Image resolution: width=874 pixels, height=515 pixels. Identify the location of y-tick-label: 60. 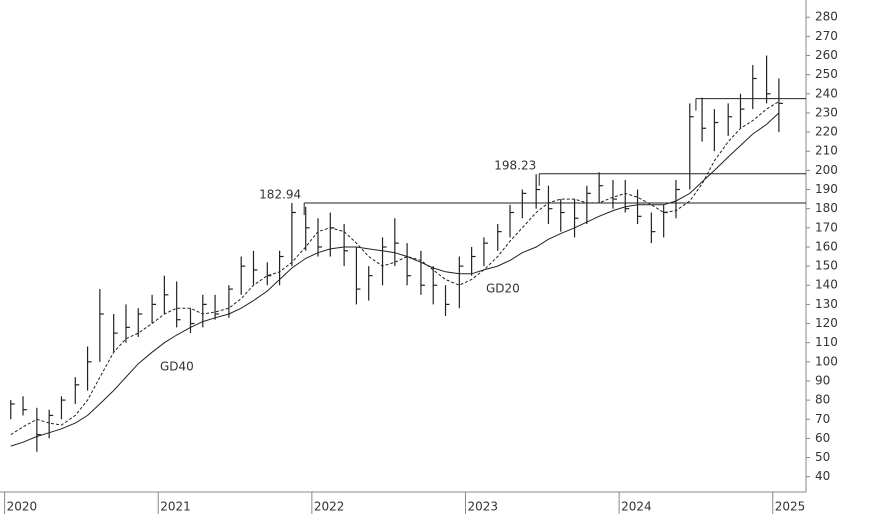
(822, 438).